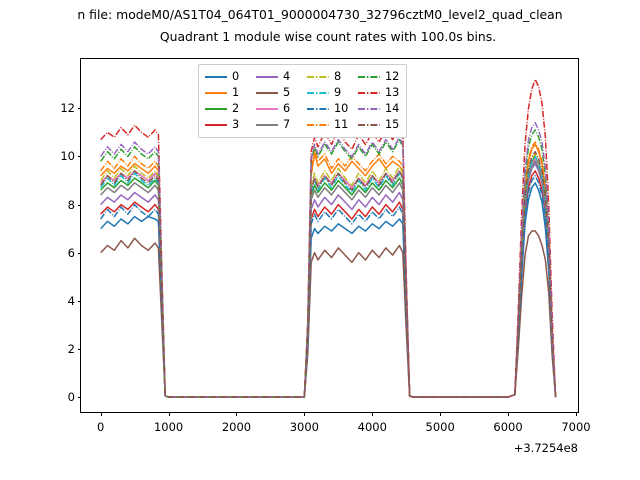  What do you see at coordinates (576, 427) in the screenshot?
I see `x-tick-label: 7000` at bounding box center [576, 427].